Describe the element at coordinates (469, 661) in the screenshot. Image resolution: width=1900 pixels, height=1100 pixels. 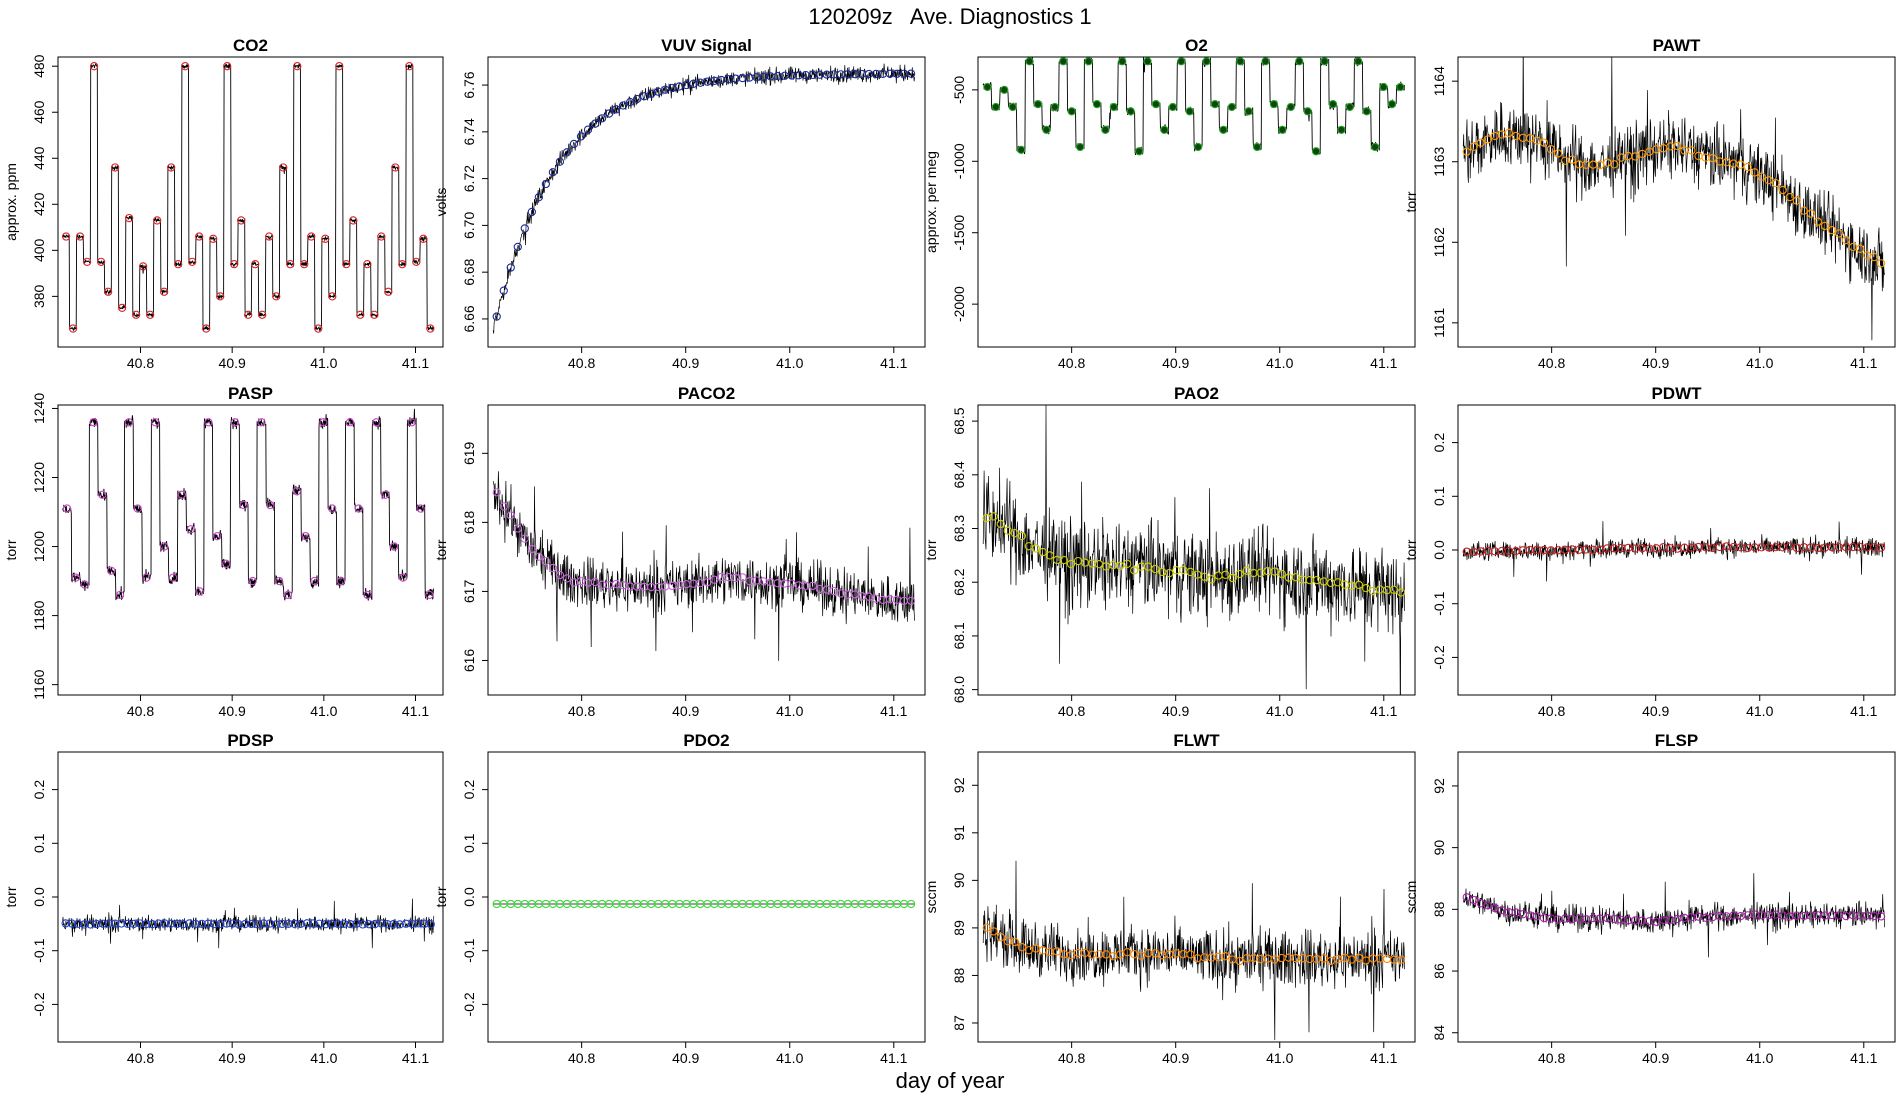
I see `y-tick-label: 616` at that location.